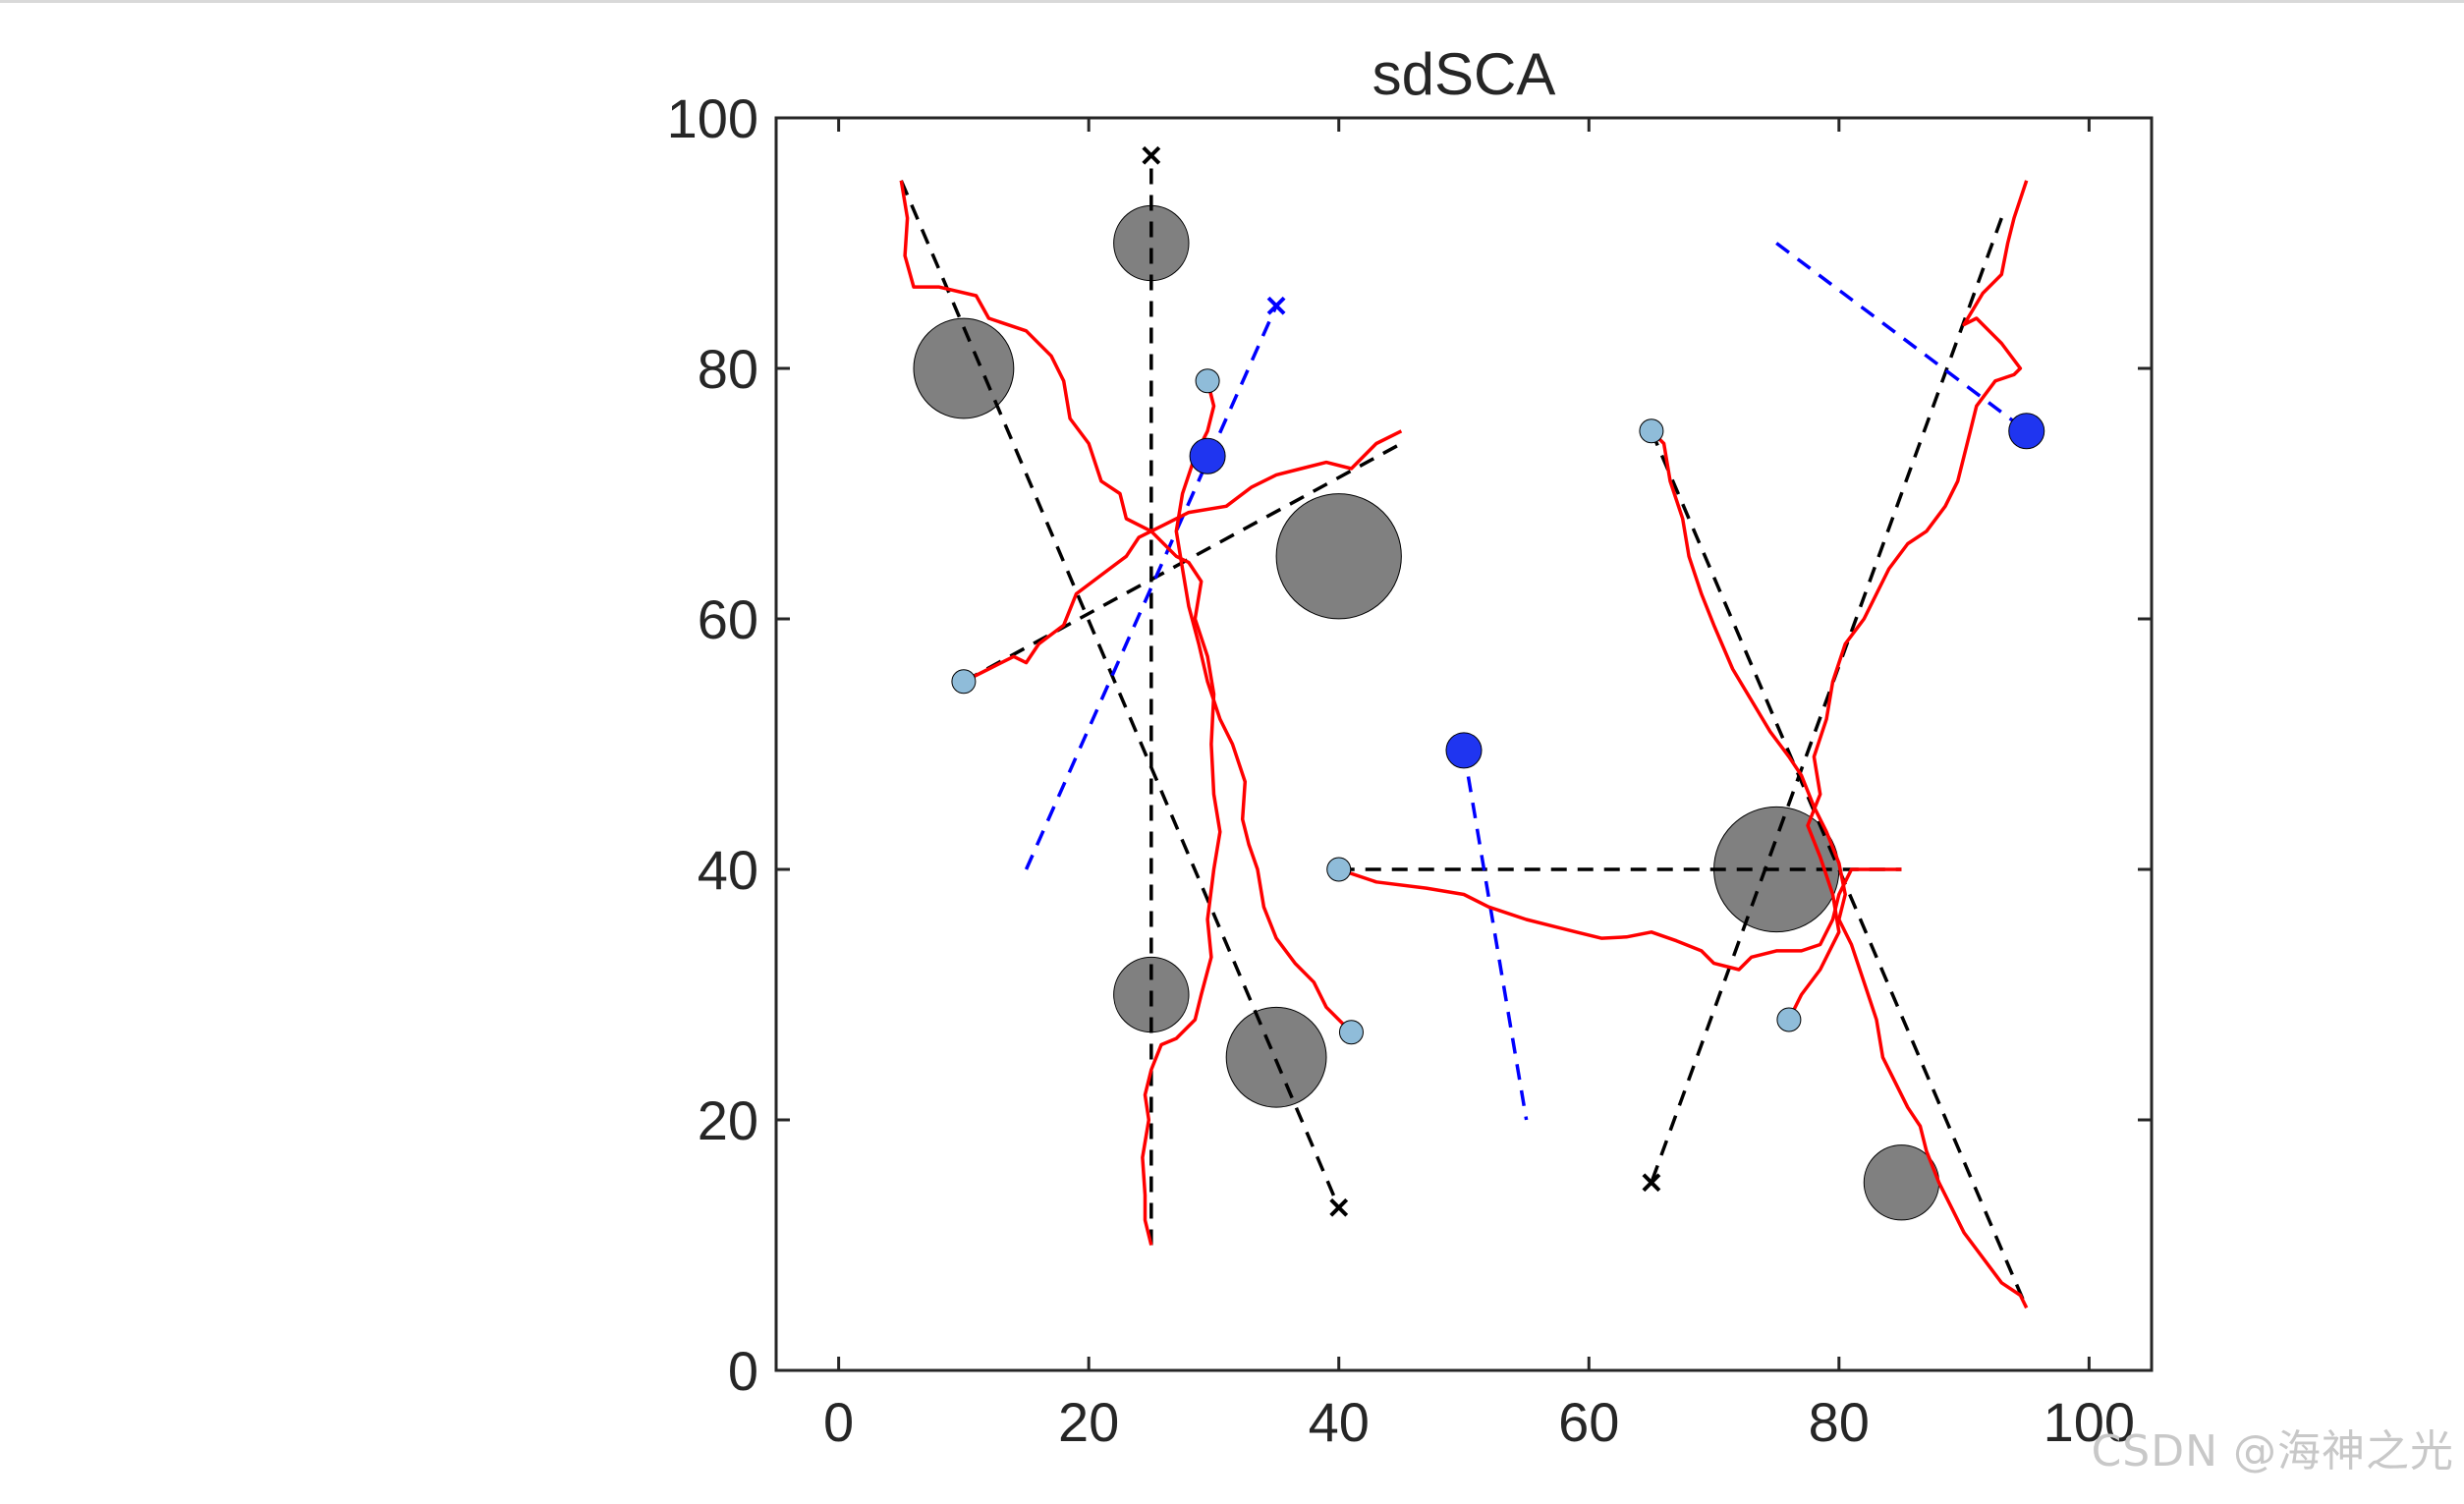 This screenshot has width=2464, height=1504. Describe the element at coordinates (1339, 1422) in the screenshot. I see `x-tick-label-3: 40` at that location.